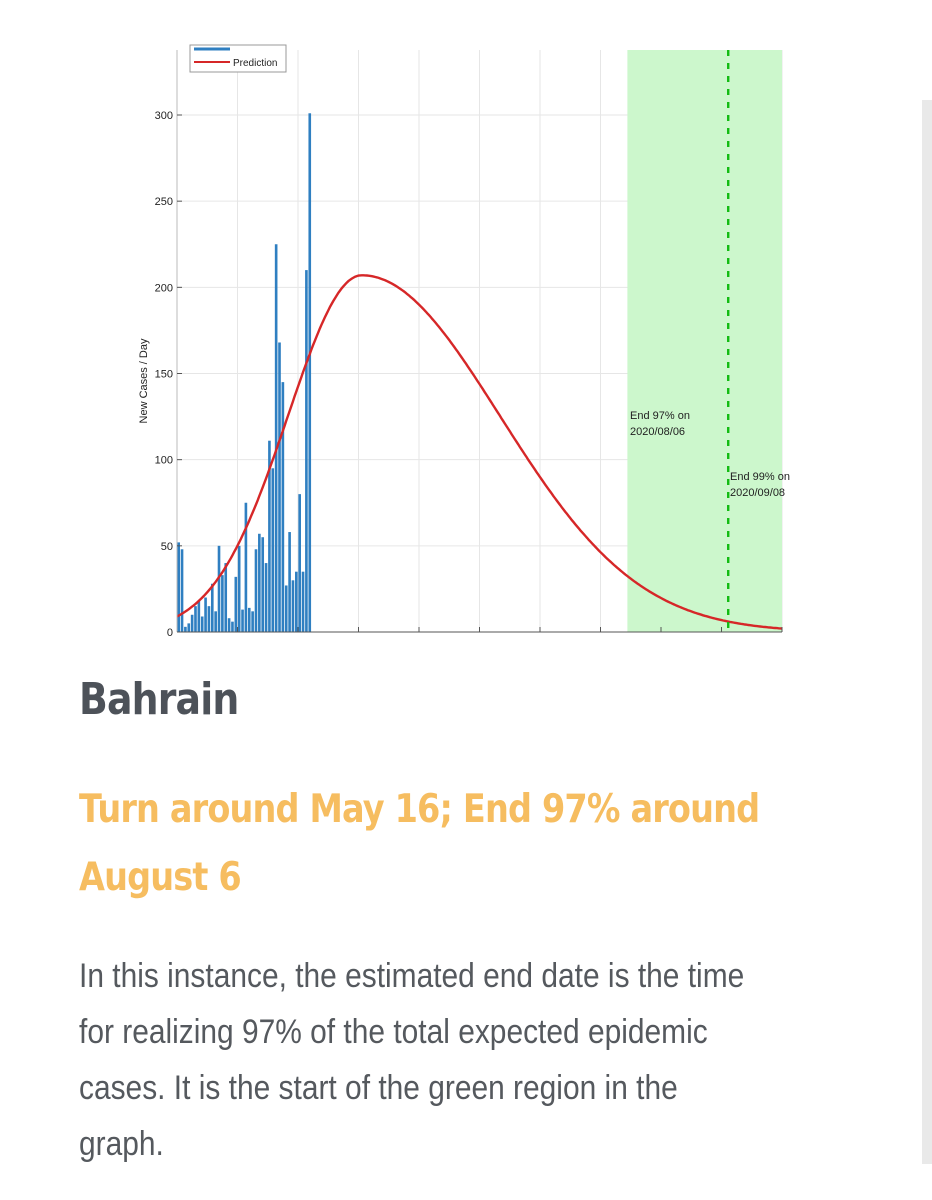  I want to click on chart-legend: Prediction, so click(238, 58).